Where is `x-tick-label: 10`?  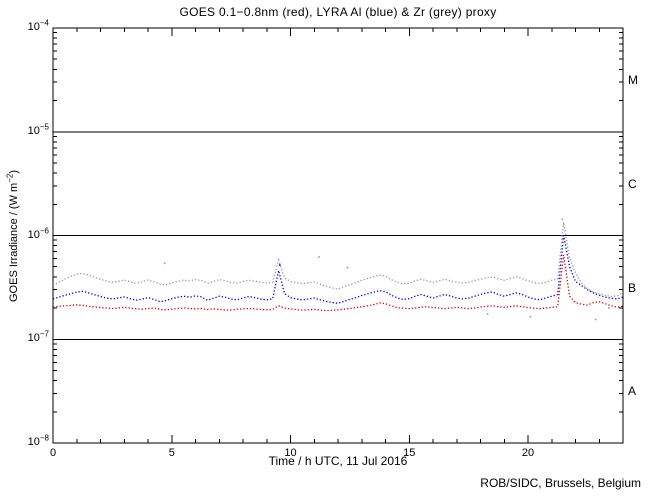
x-tick-label: 10 is located at coordinates (290, 453).